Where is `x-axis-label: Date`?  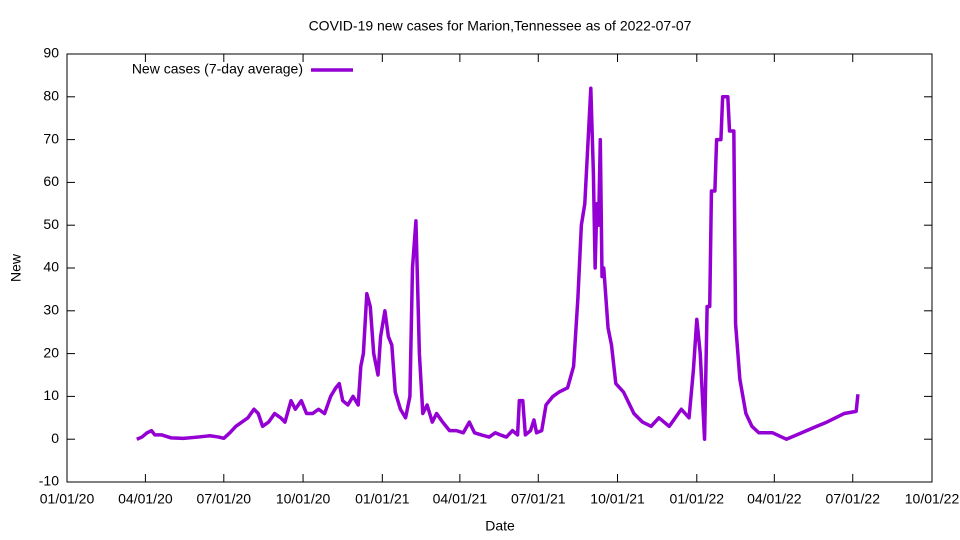 x-axis-label: Date is located at coordinates (500, 526).